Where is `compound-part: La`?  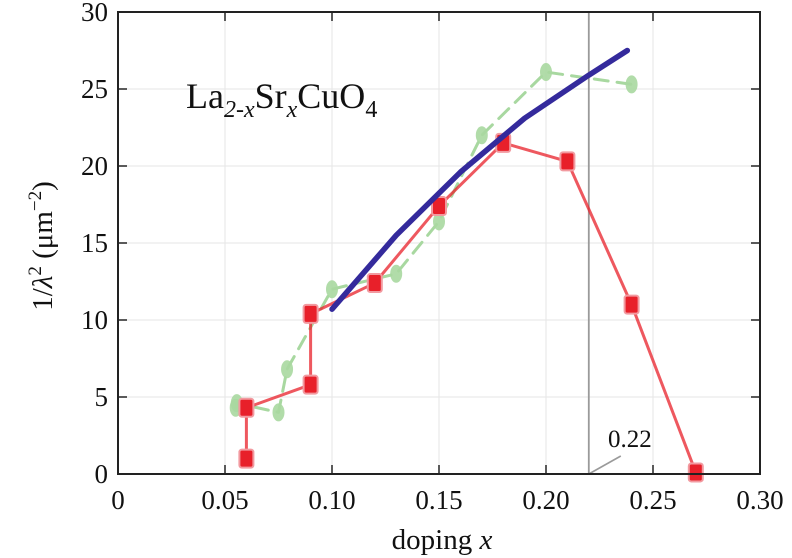
compound-part: La is located at coordinates (205, 96).